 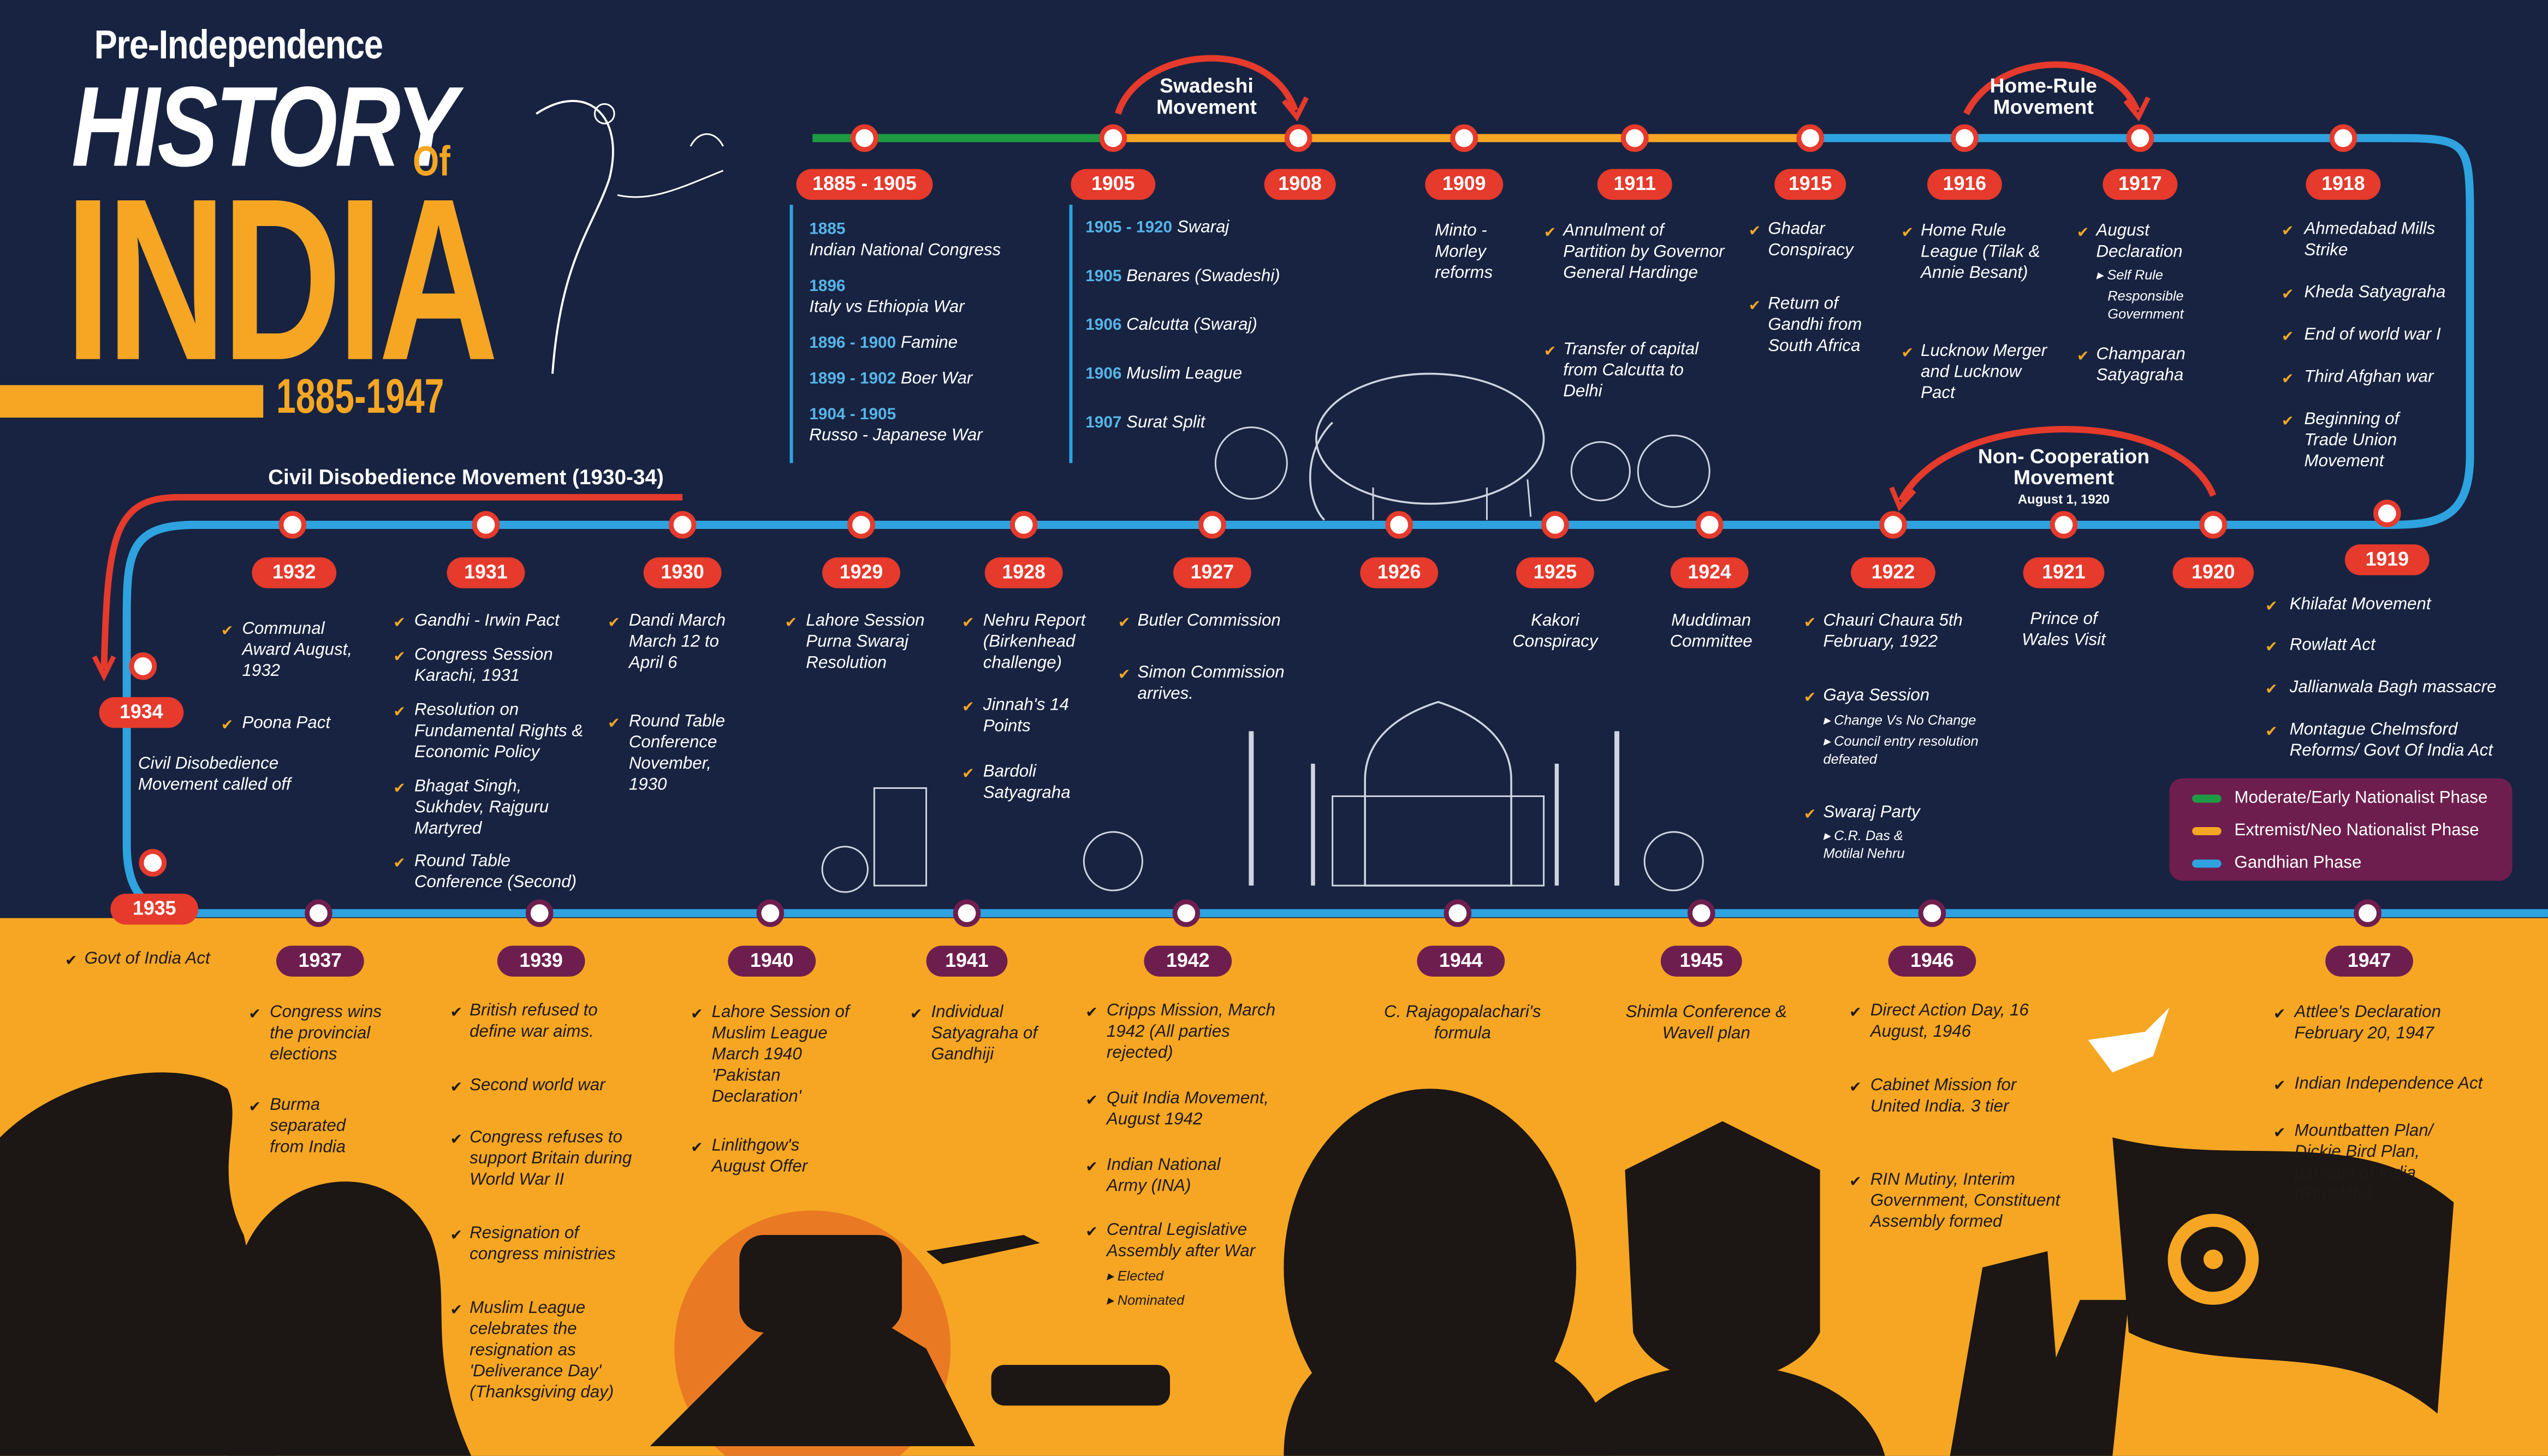 I want to click on title-line2: HISTORY, so click(x=264, y=127).